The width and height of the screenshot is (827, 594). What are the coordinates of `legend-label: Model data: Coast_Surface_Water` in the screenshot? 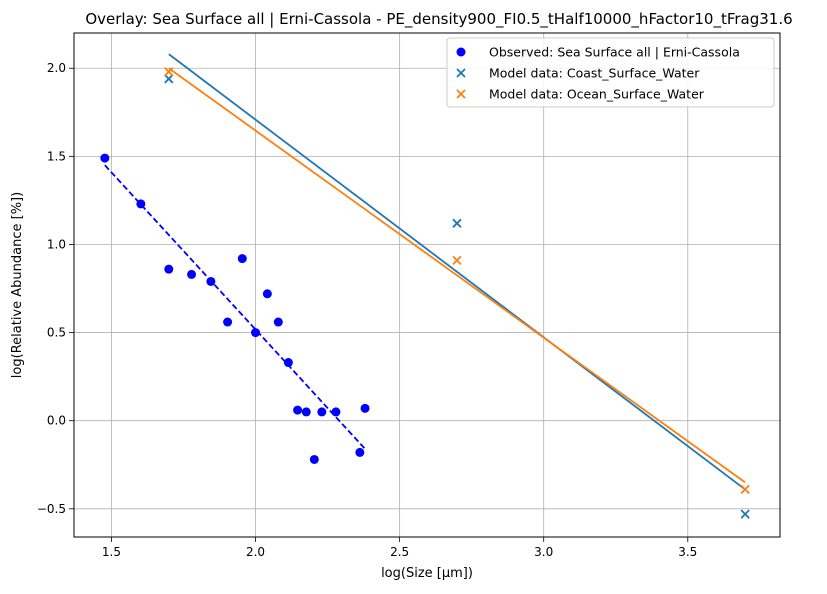 It's located at (594, 73).